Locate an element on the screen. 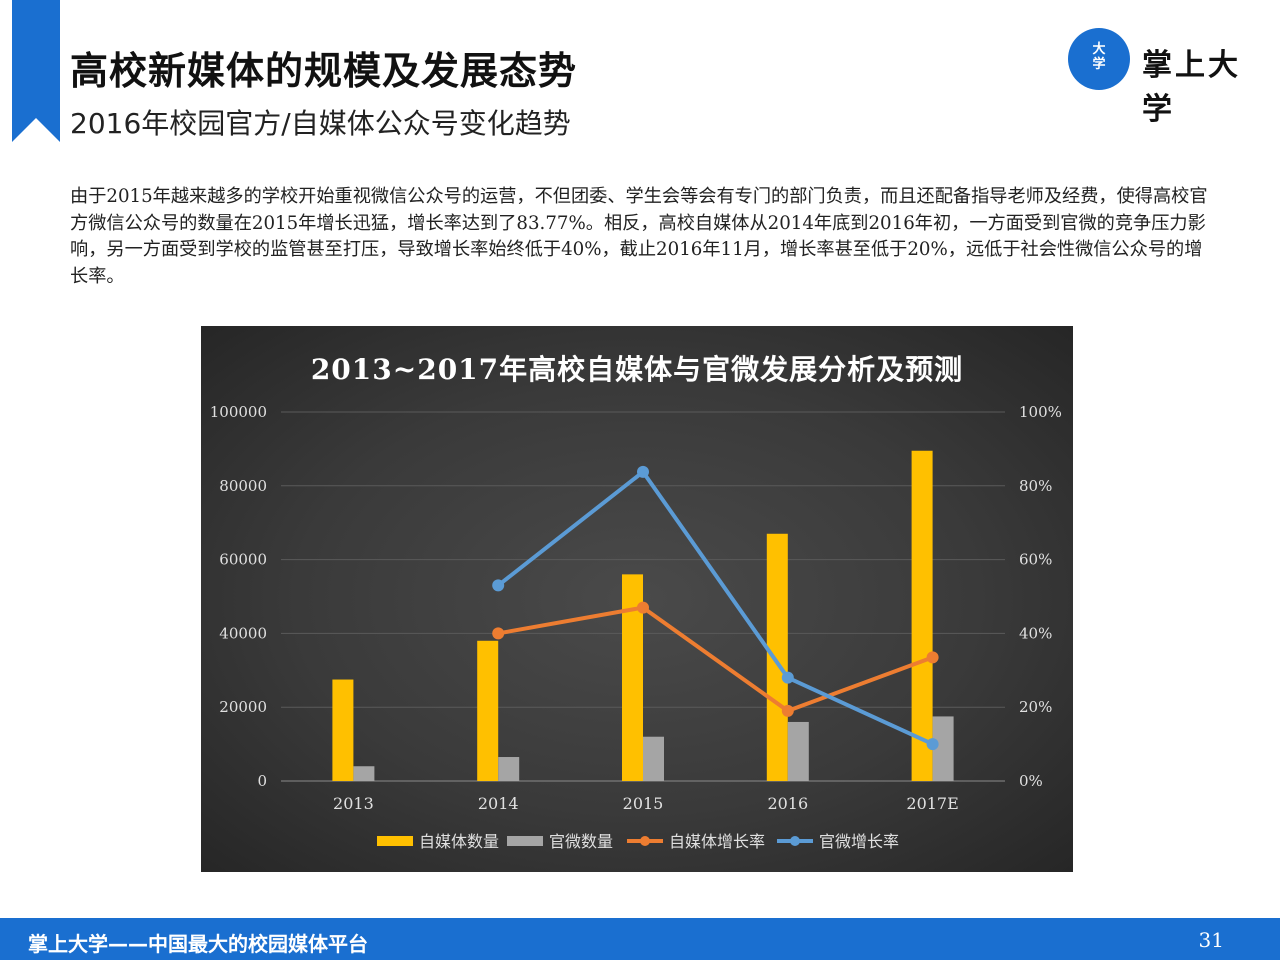 The width and height of the screenshot is (1280, 960). footer-bar: 掌上大学——中国最大的校园媒体平台 31 is located at coordinates (640, 939).